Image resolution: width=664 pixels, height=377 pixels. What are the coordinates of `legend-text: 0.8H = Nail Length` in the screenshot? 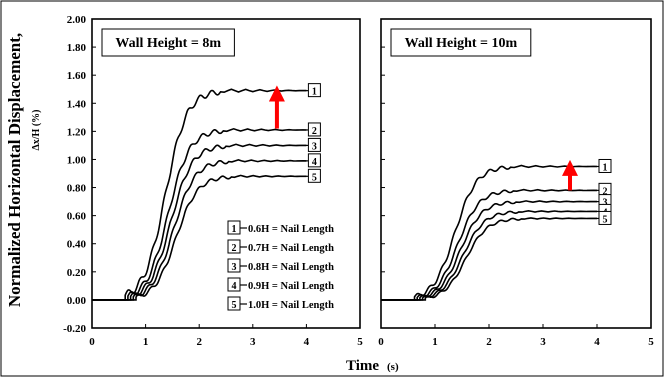 It's located at (291, 267).